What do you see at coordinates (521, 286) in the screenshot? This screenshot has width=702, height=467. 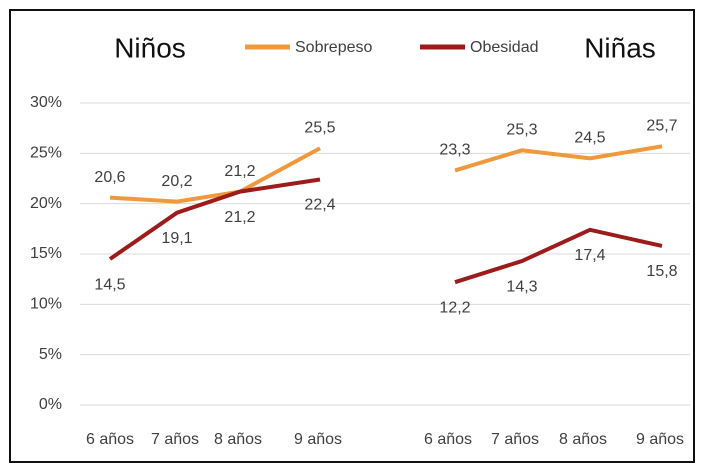 I see `data-label: 14,3` at bounding box center [521, 286].